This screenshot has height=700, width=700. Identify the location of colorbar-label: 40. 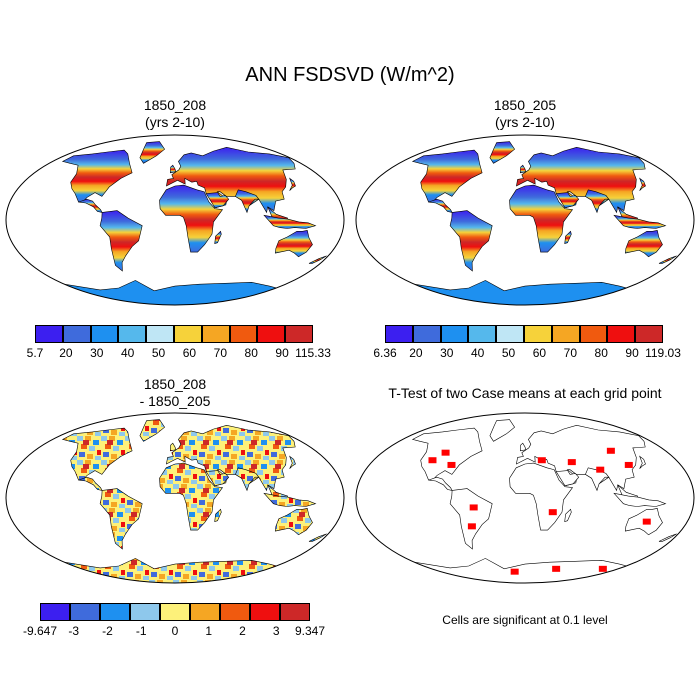
(477, 353).